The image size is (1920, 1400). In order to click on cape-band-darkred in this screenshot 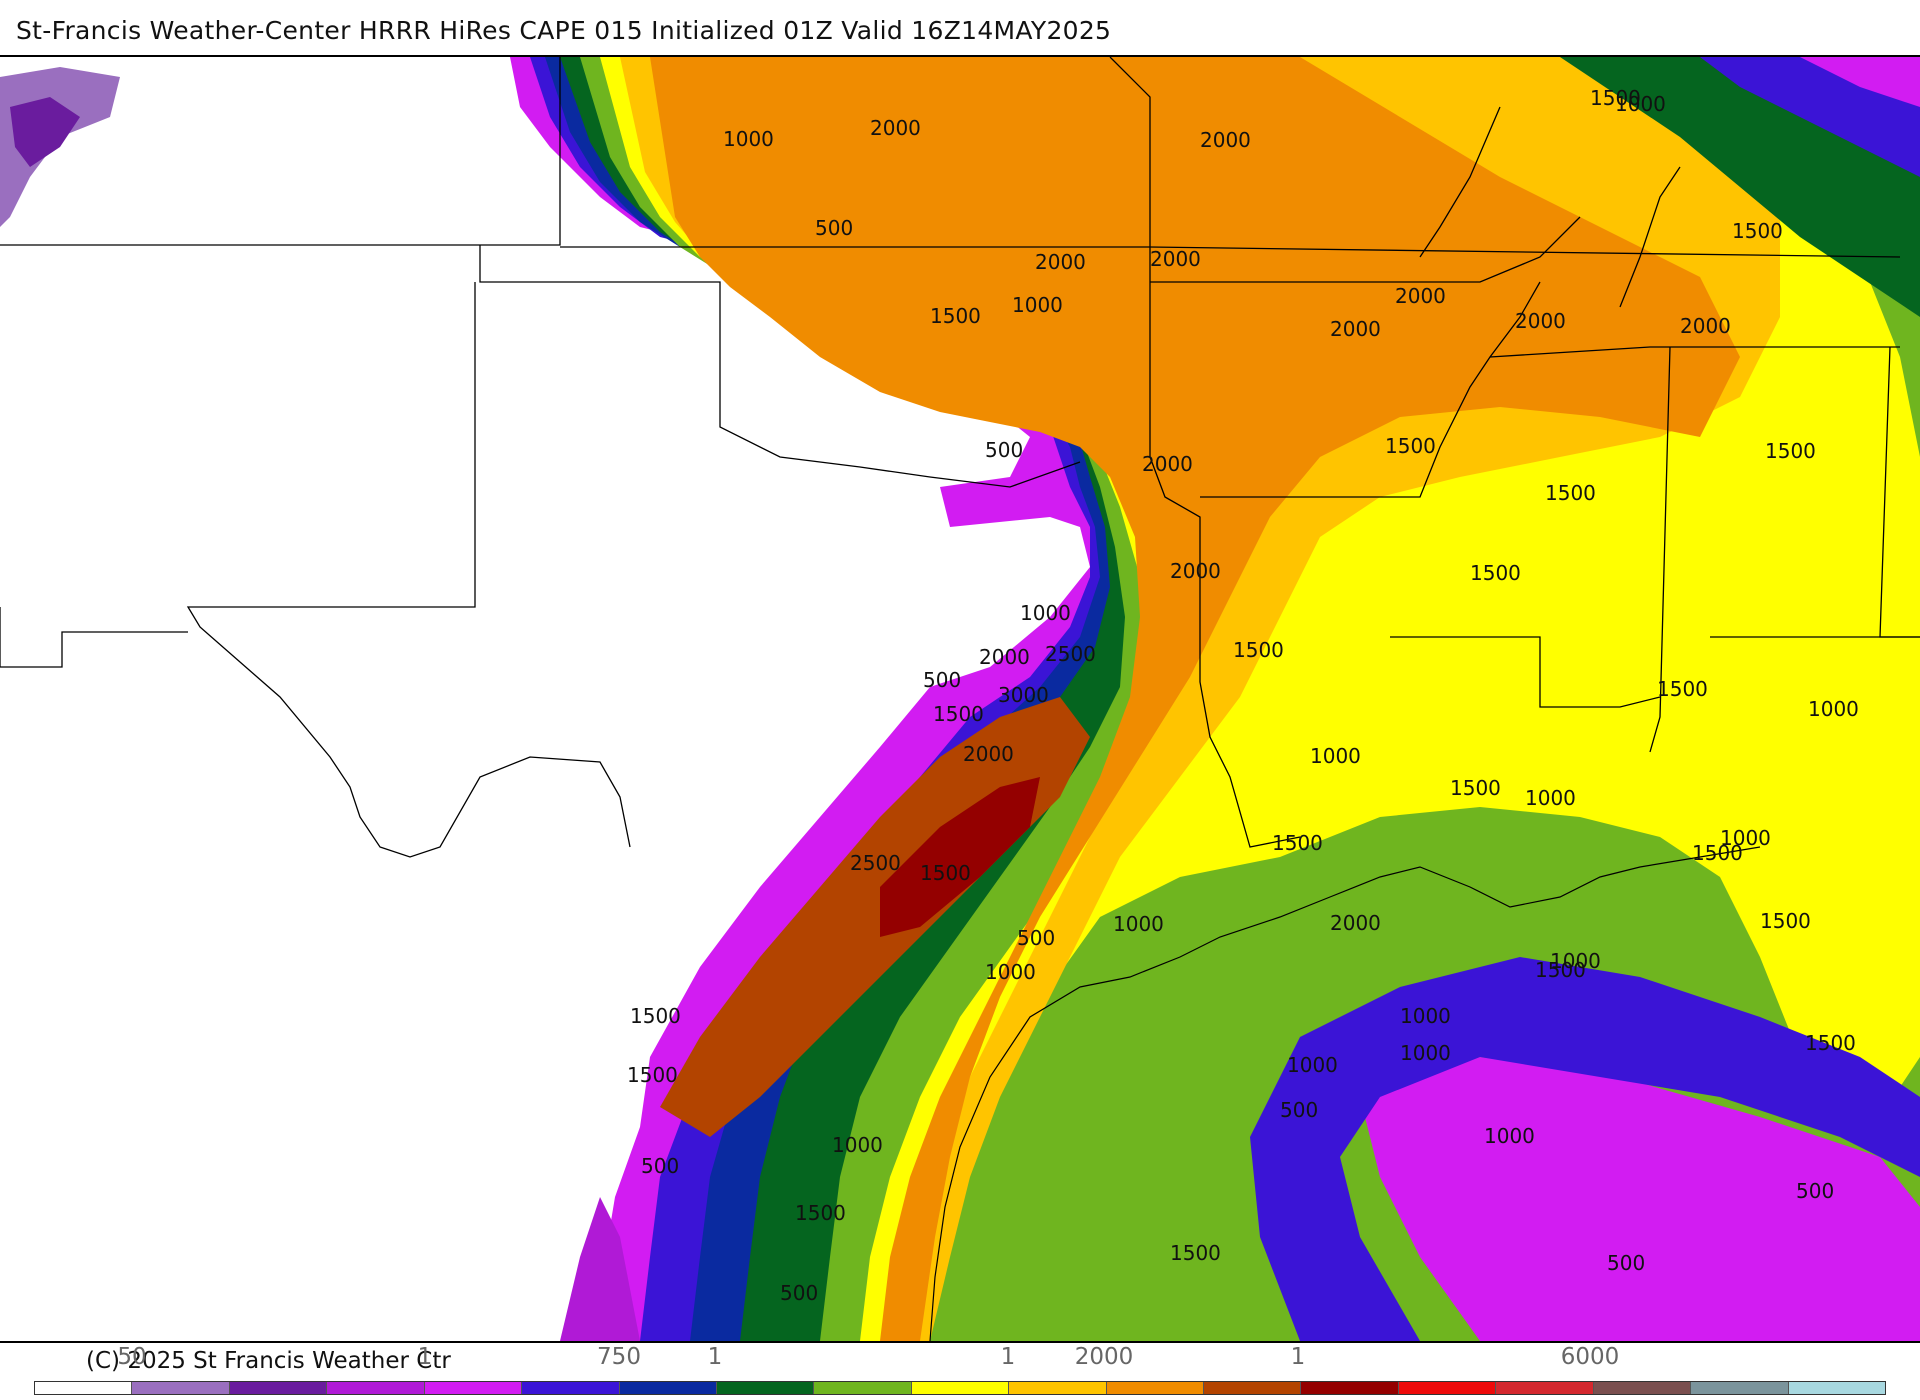, I will do `click(960, 857)`.